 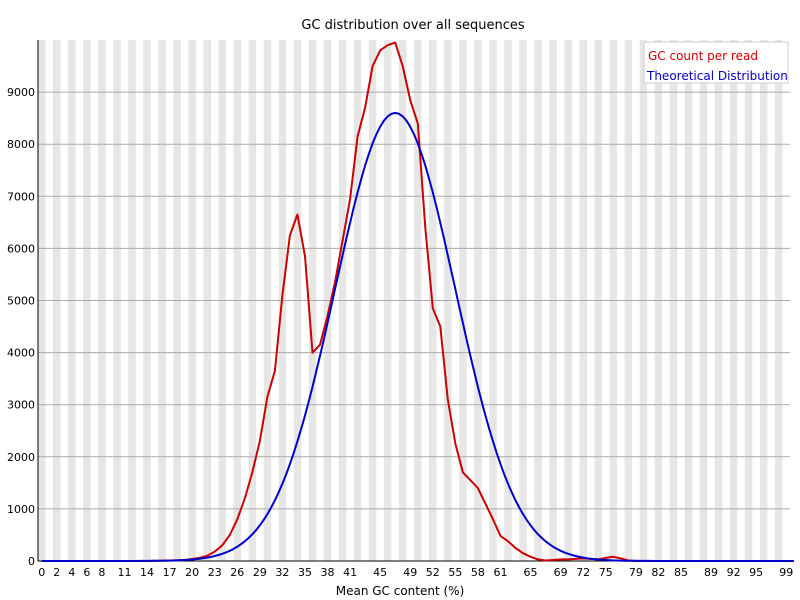 I want to click on y-axis-ticks: 0 1000 2000 3000 4000 5000 6000 7000 8000 9000, so click(x=21, y=327).